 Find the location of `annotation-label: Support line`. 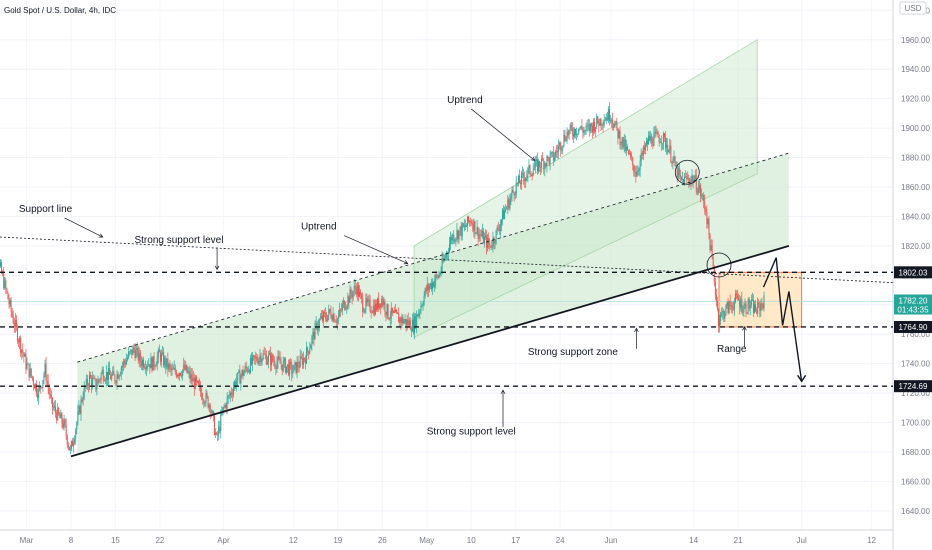

annotation-label: Support line is located at coordinates (46, 209).